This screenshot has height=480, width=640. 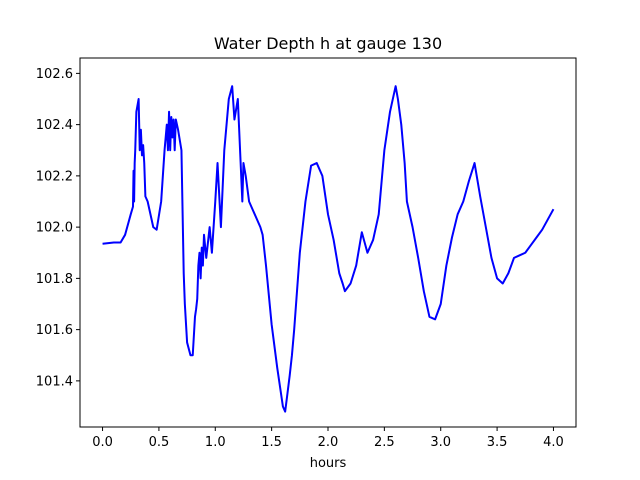 I want to click on x-tick-label: 1.0, so click(x=215, y=442).